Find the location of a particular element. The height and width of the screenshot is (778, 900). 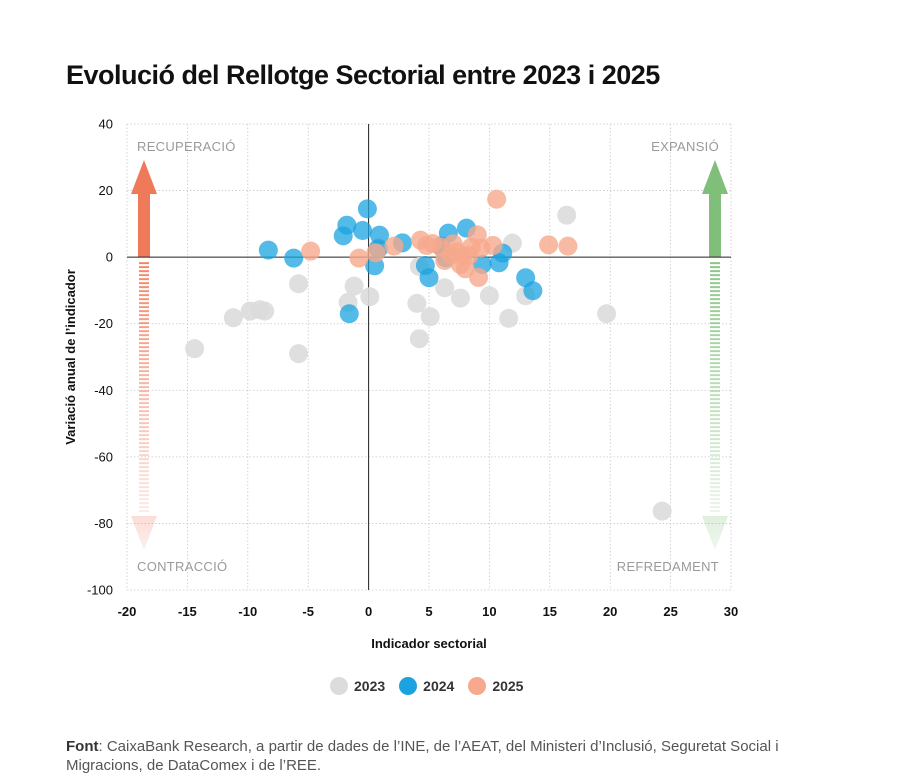

x-tick-label: 10 is located at coordinates (489, 611).